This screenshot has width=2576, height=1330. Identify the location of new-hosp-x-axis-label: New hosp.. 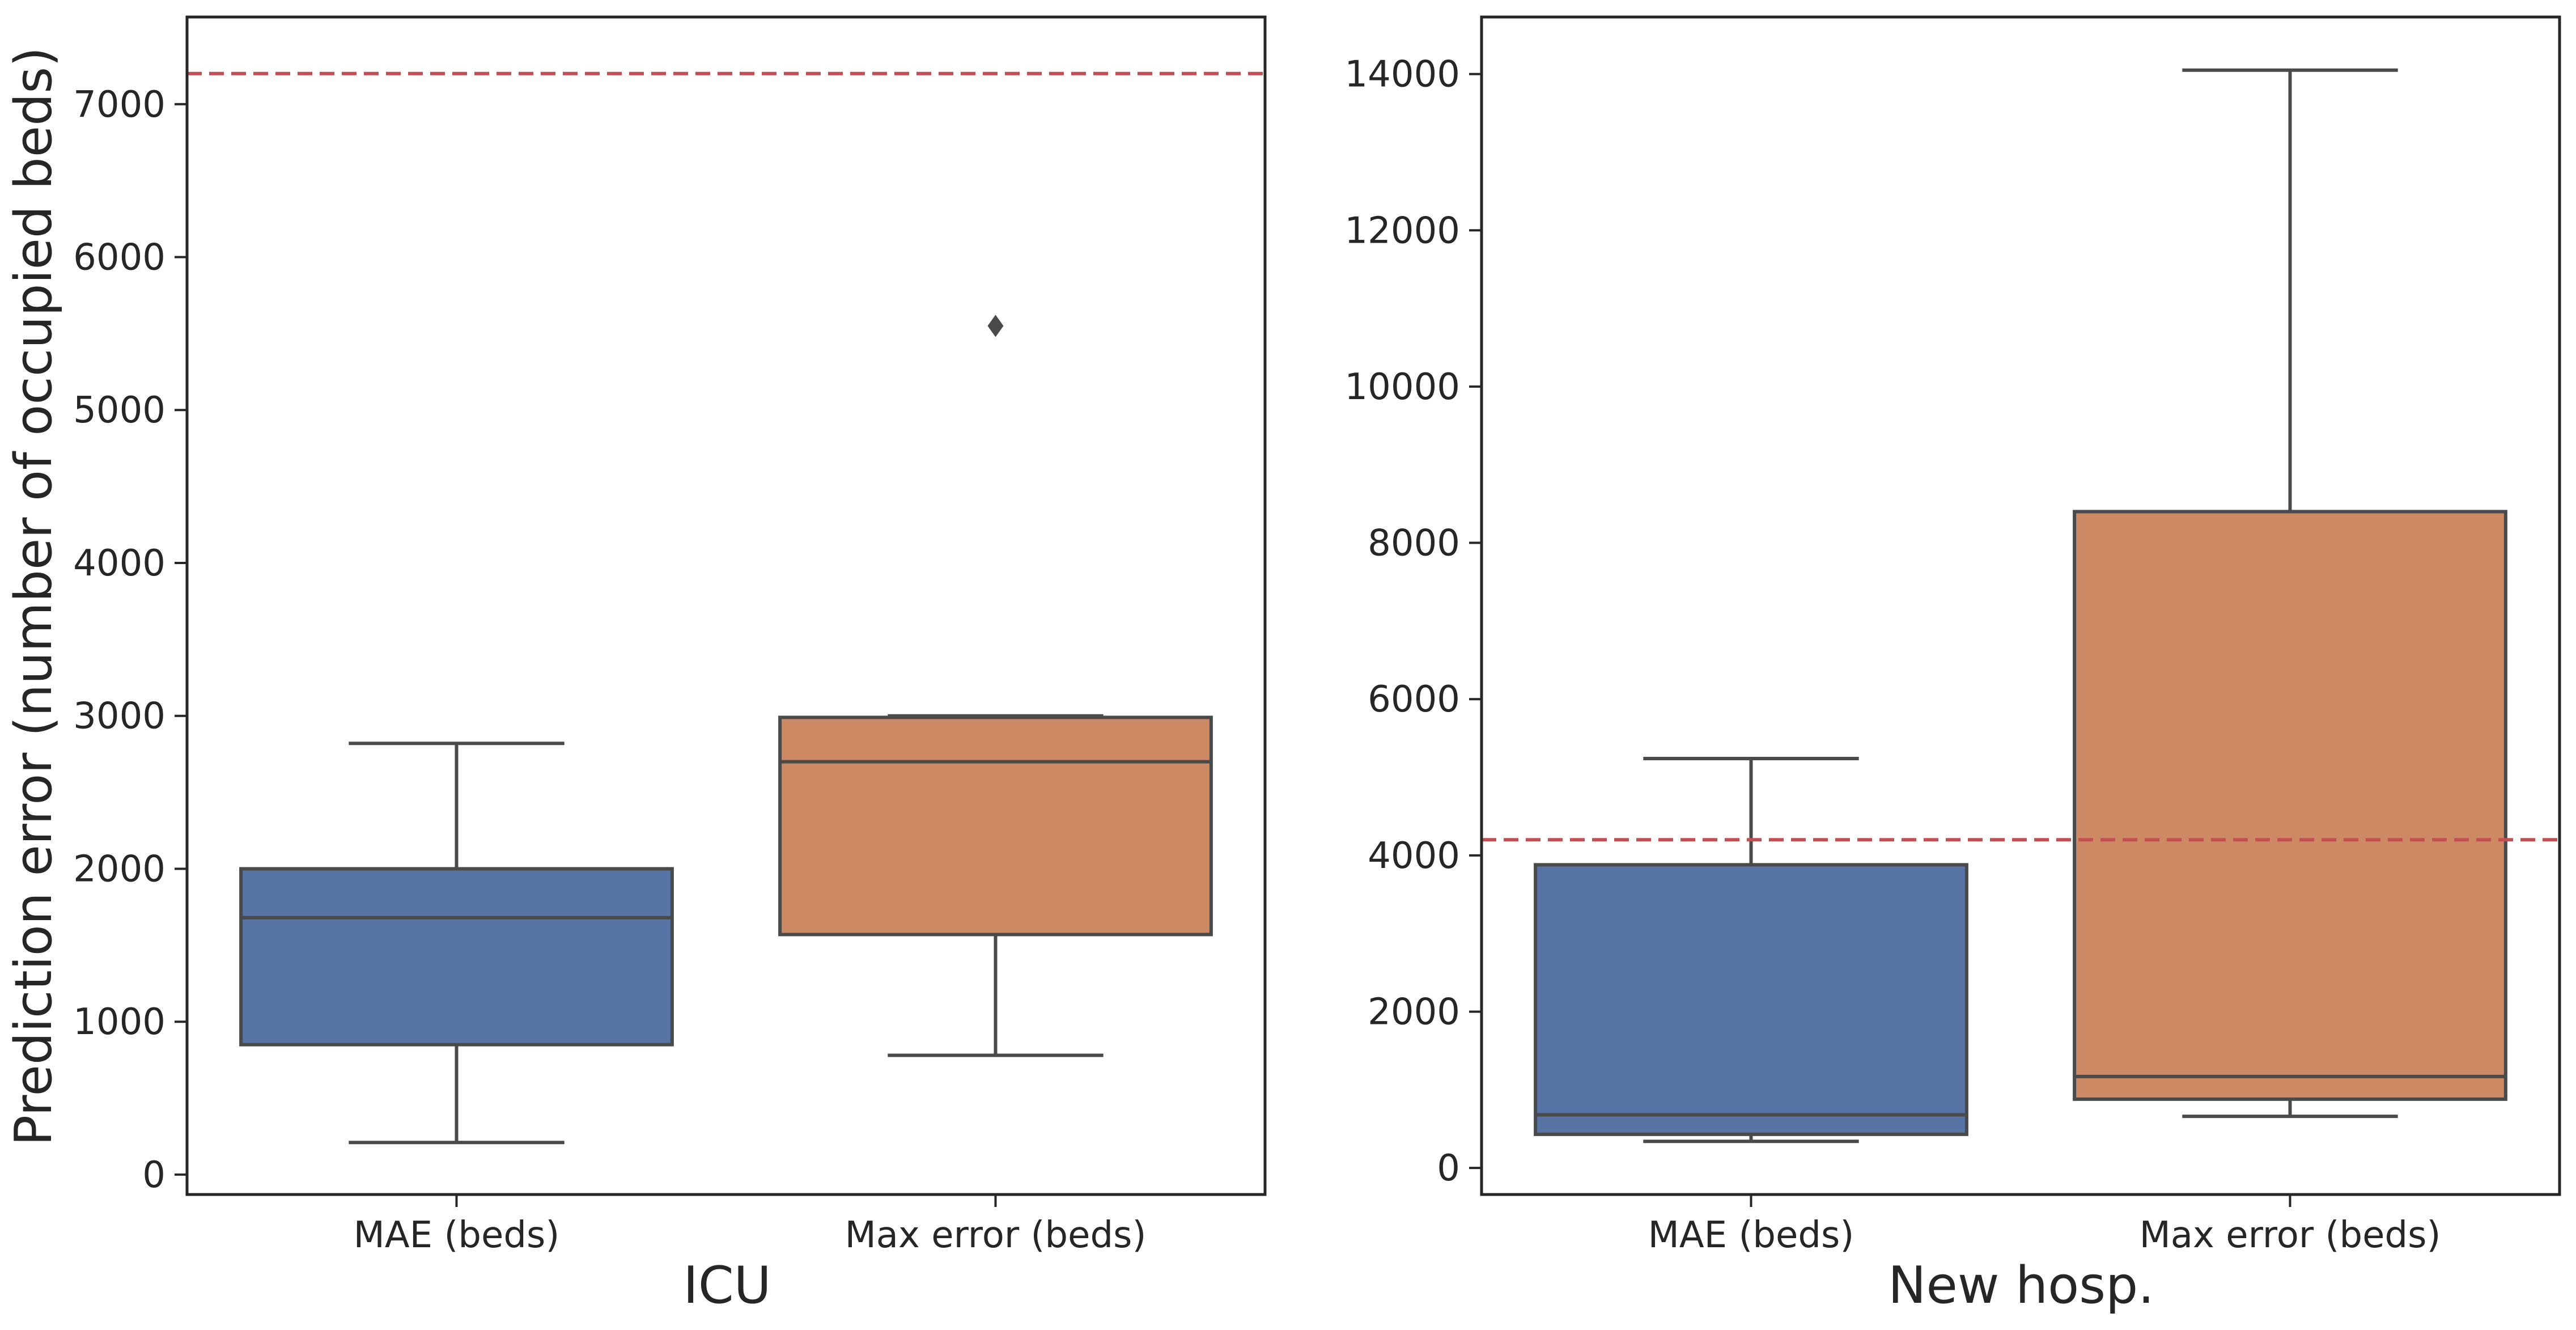
(2021, 1285).